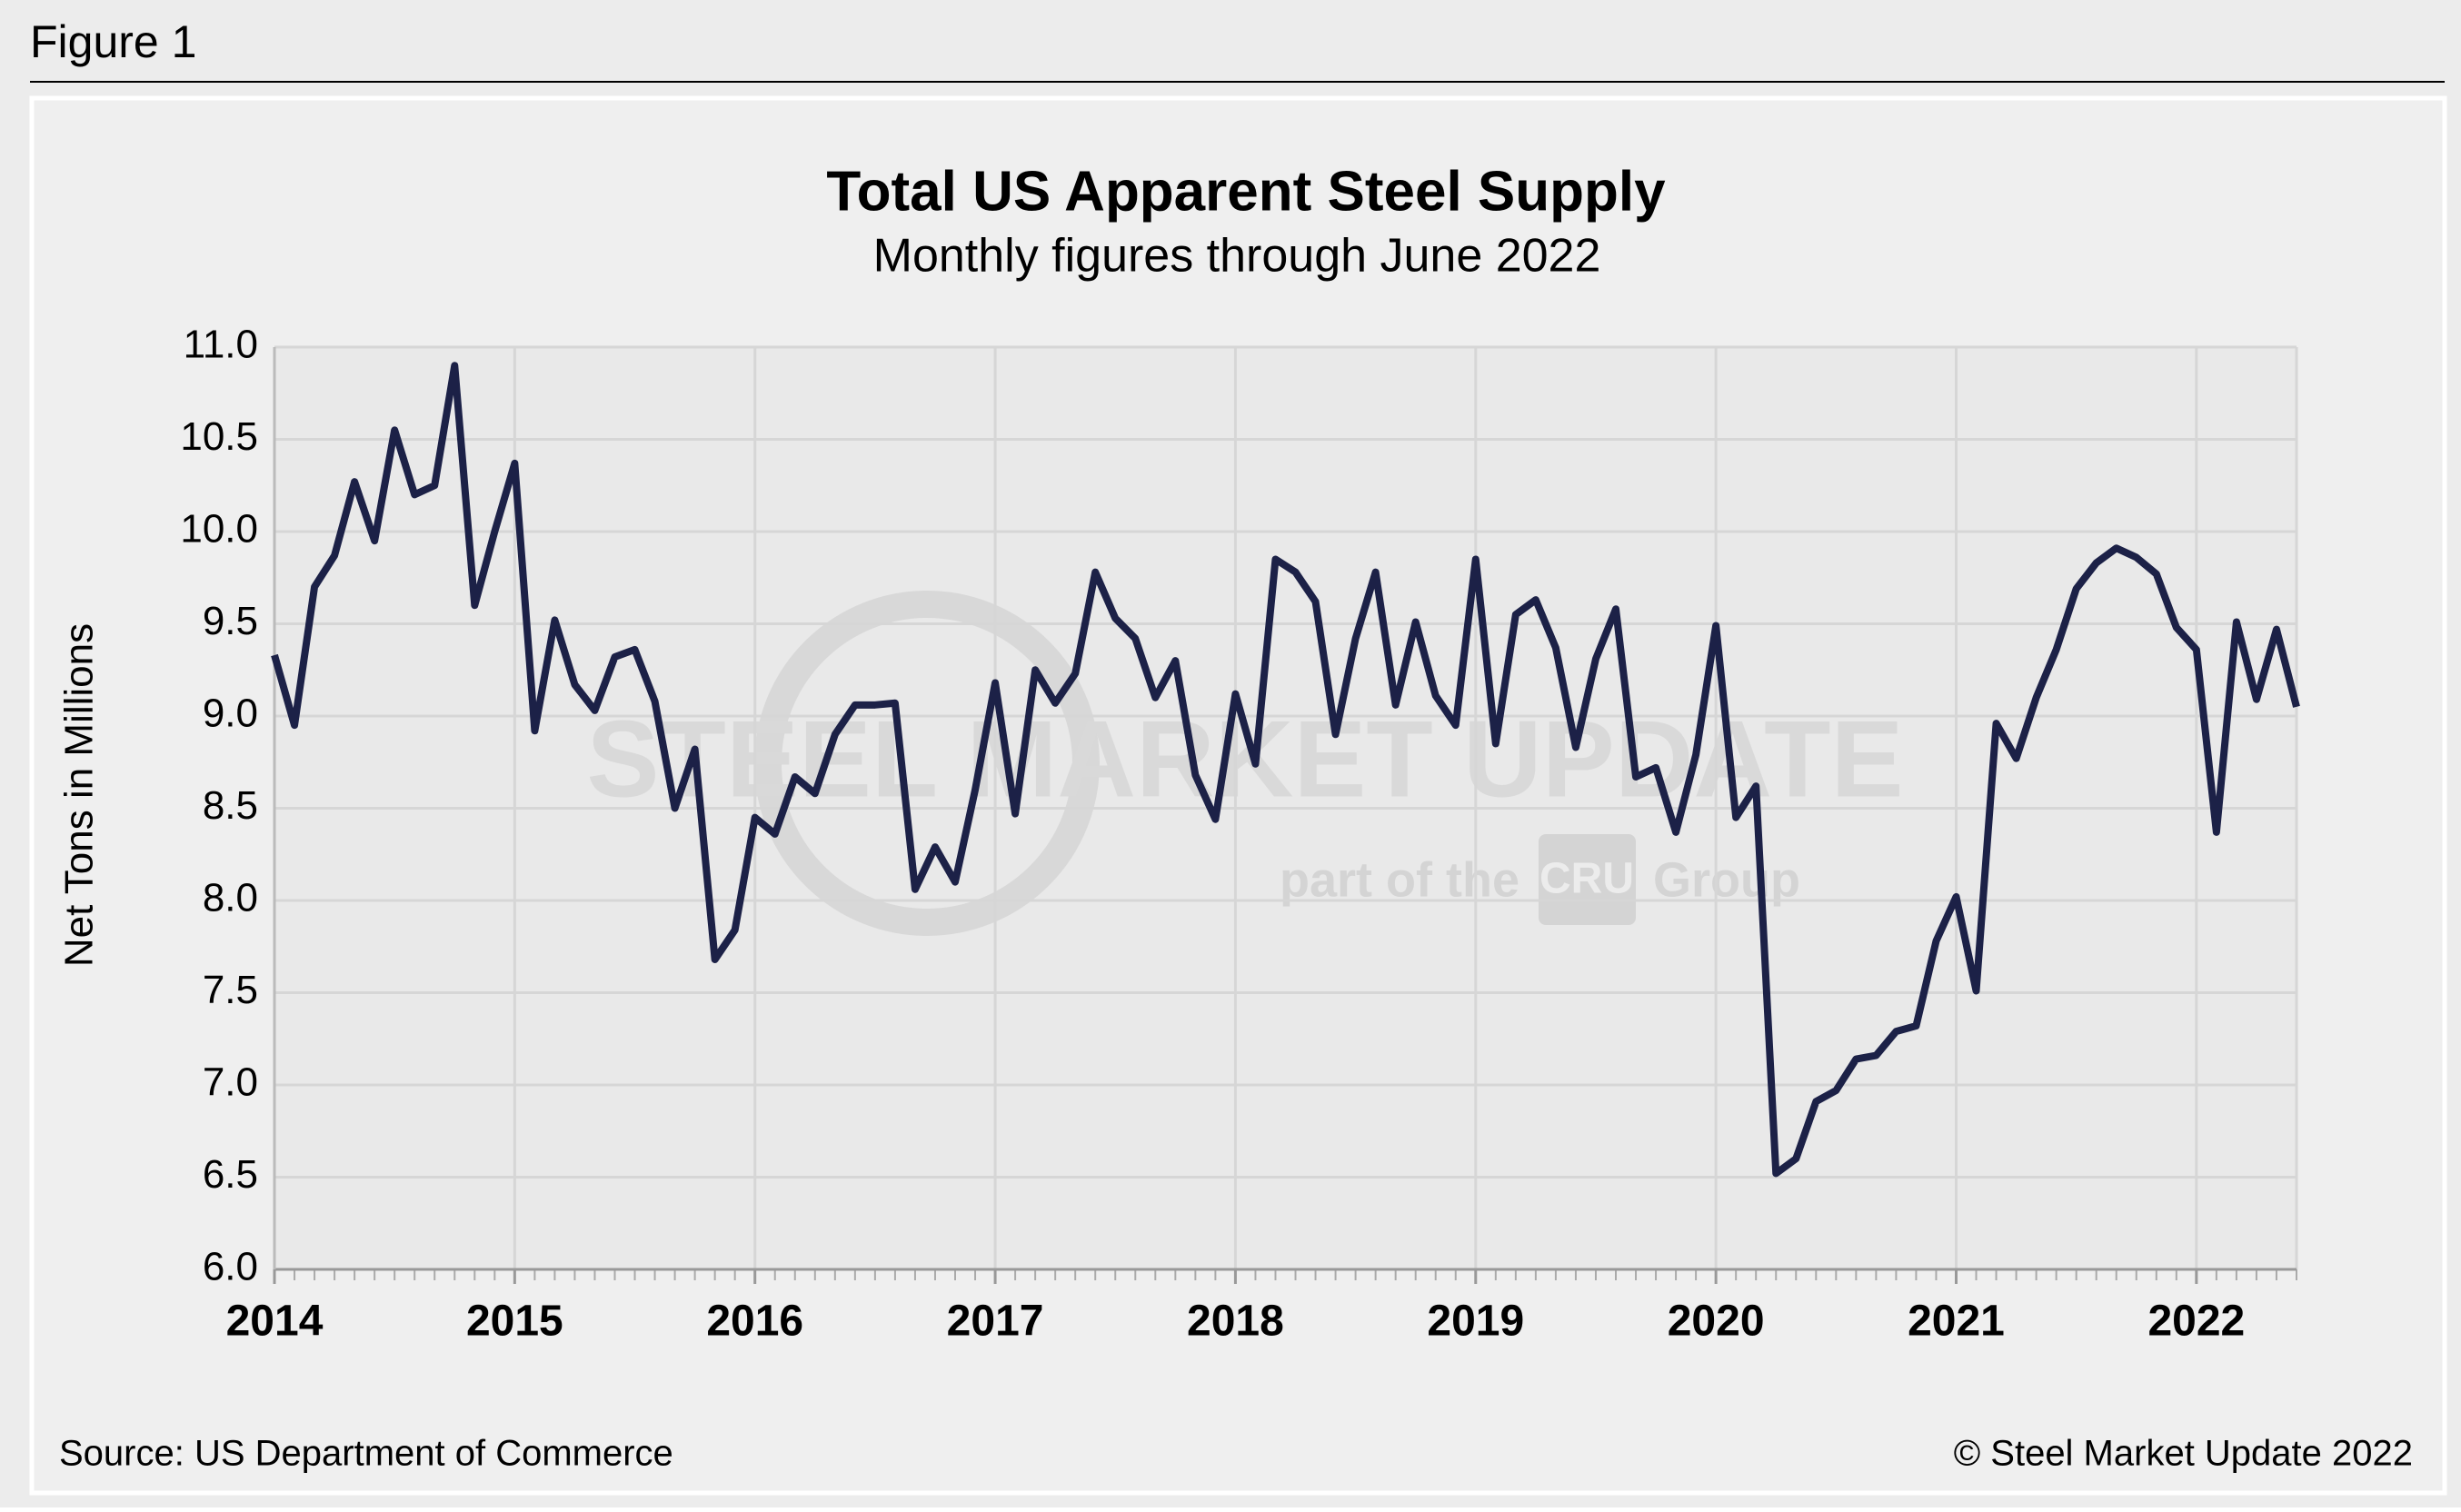  What do you see at coordinates (1246, 191) in the screenshot?
I see `chart-title: Total US Apparent Steel Supply` at bounding box center [1246, 191].